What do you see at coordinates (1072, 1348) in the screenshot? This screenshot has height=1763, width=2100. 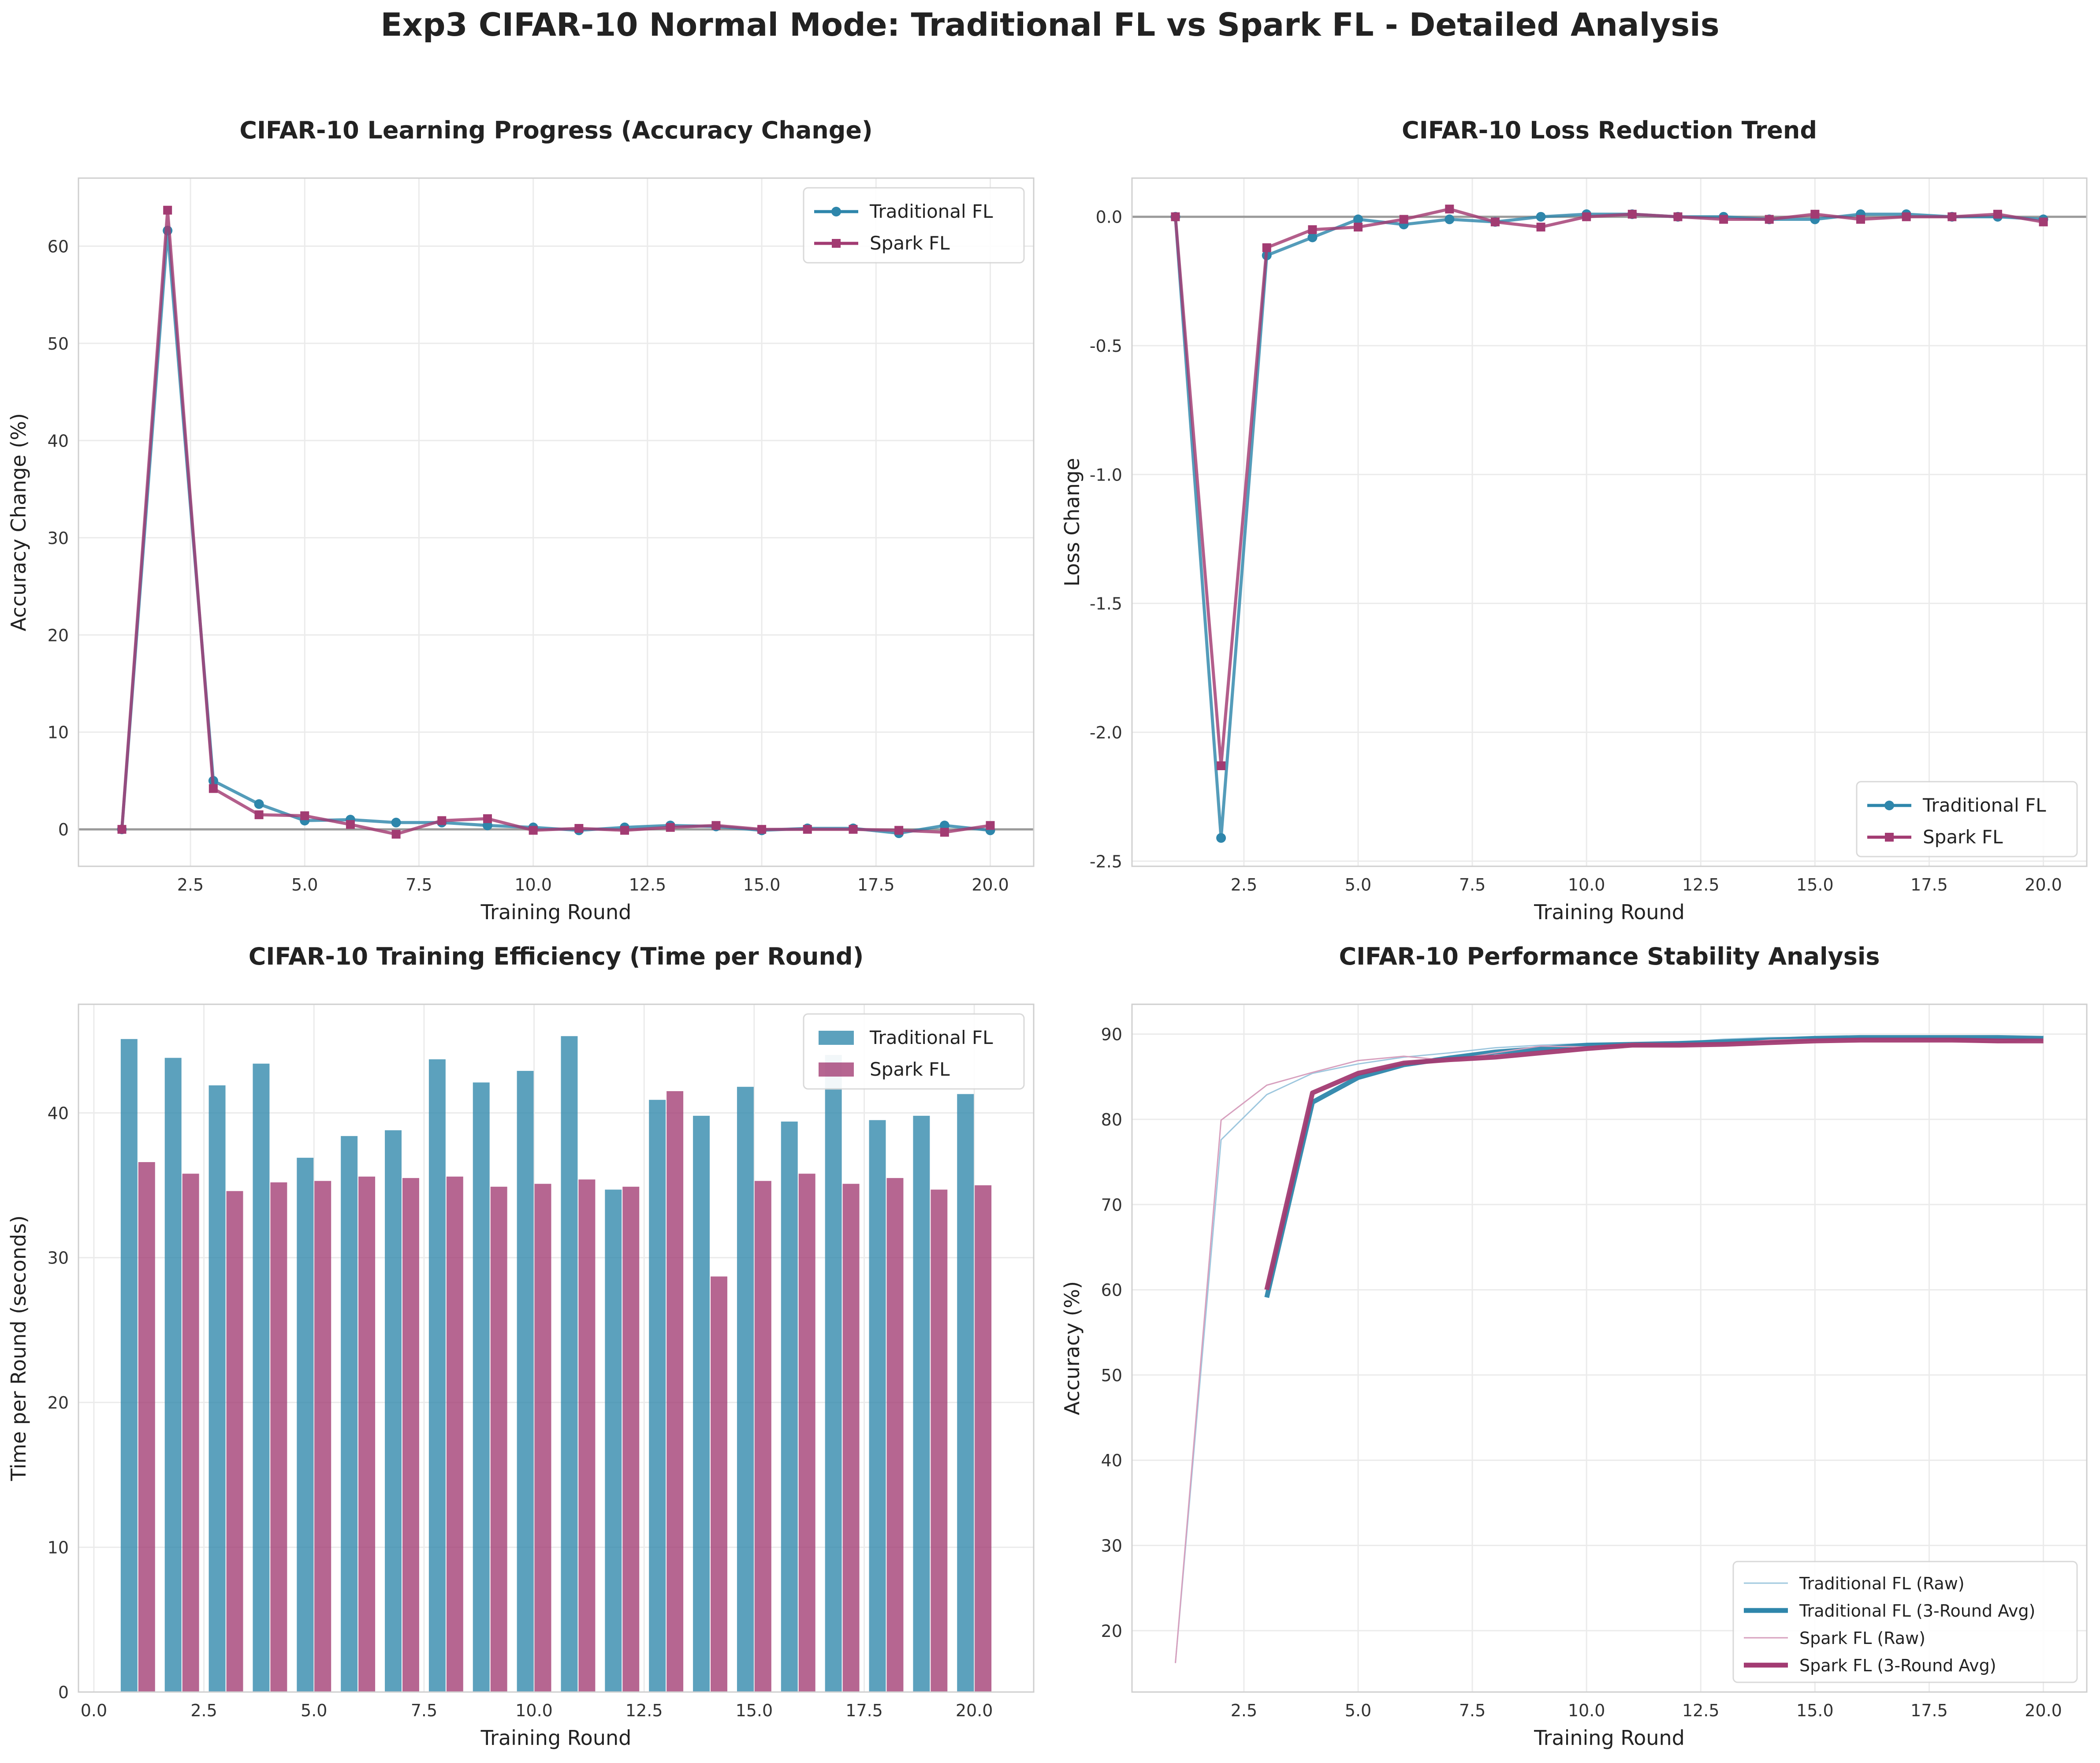 I see `y-axis-label: Accuracy (%)` at bounding box center [1072, 1348].